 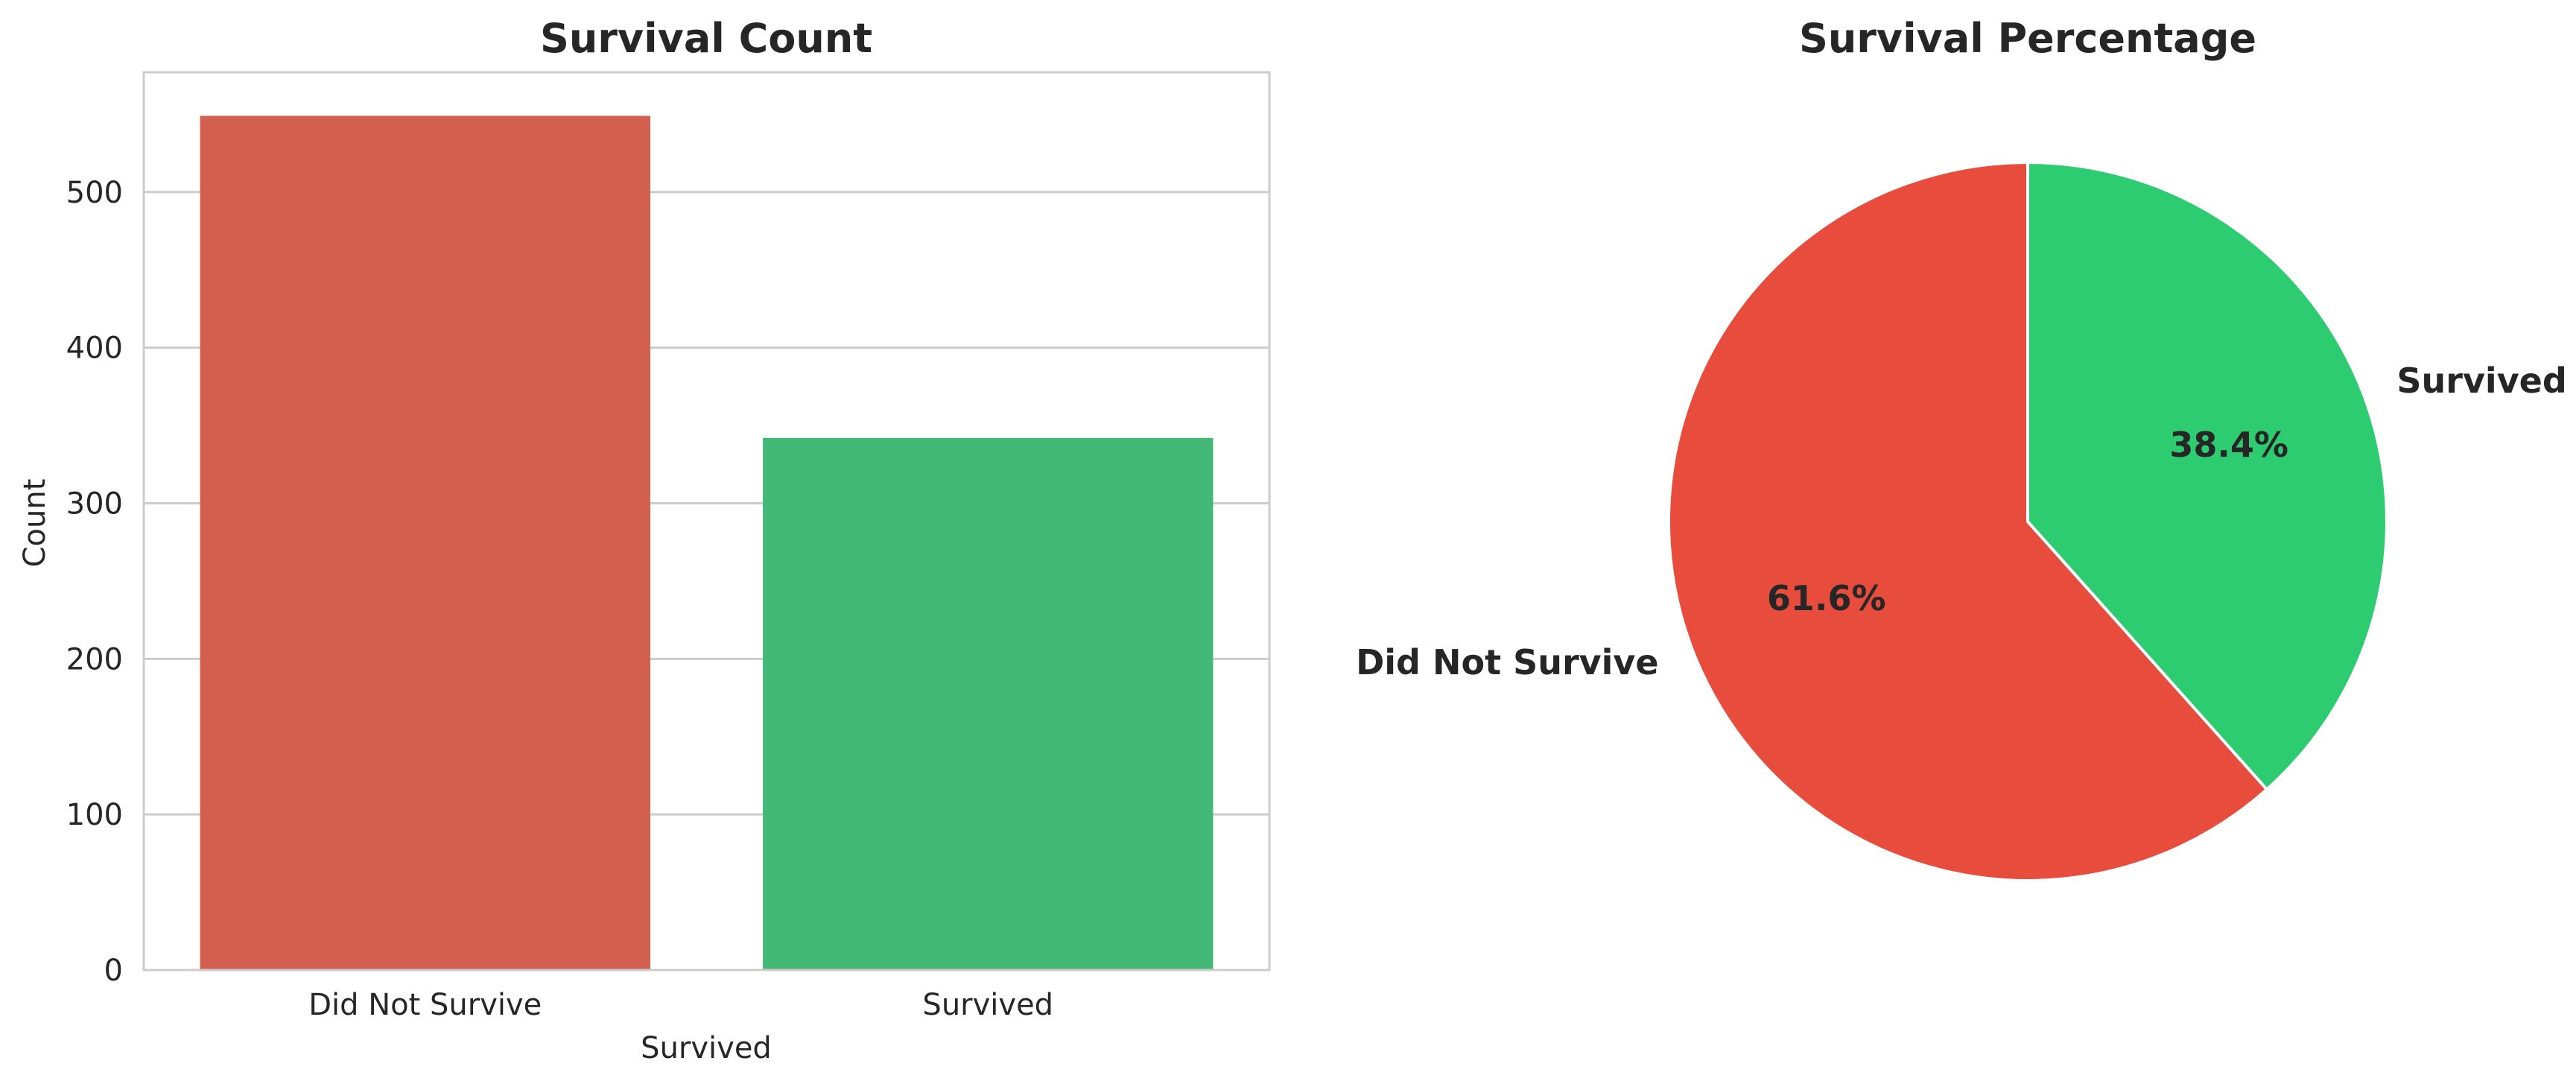 I want to click on bar-y-axis-label: Count, so click(x=35, y=523).